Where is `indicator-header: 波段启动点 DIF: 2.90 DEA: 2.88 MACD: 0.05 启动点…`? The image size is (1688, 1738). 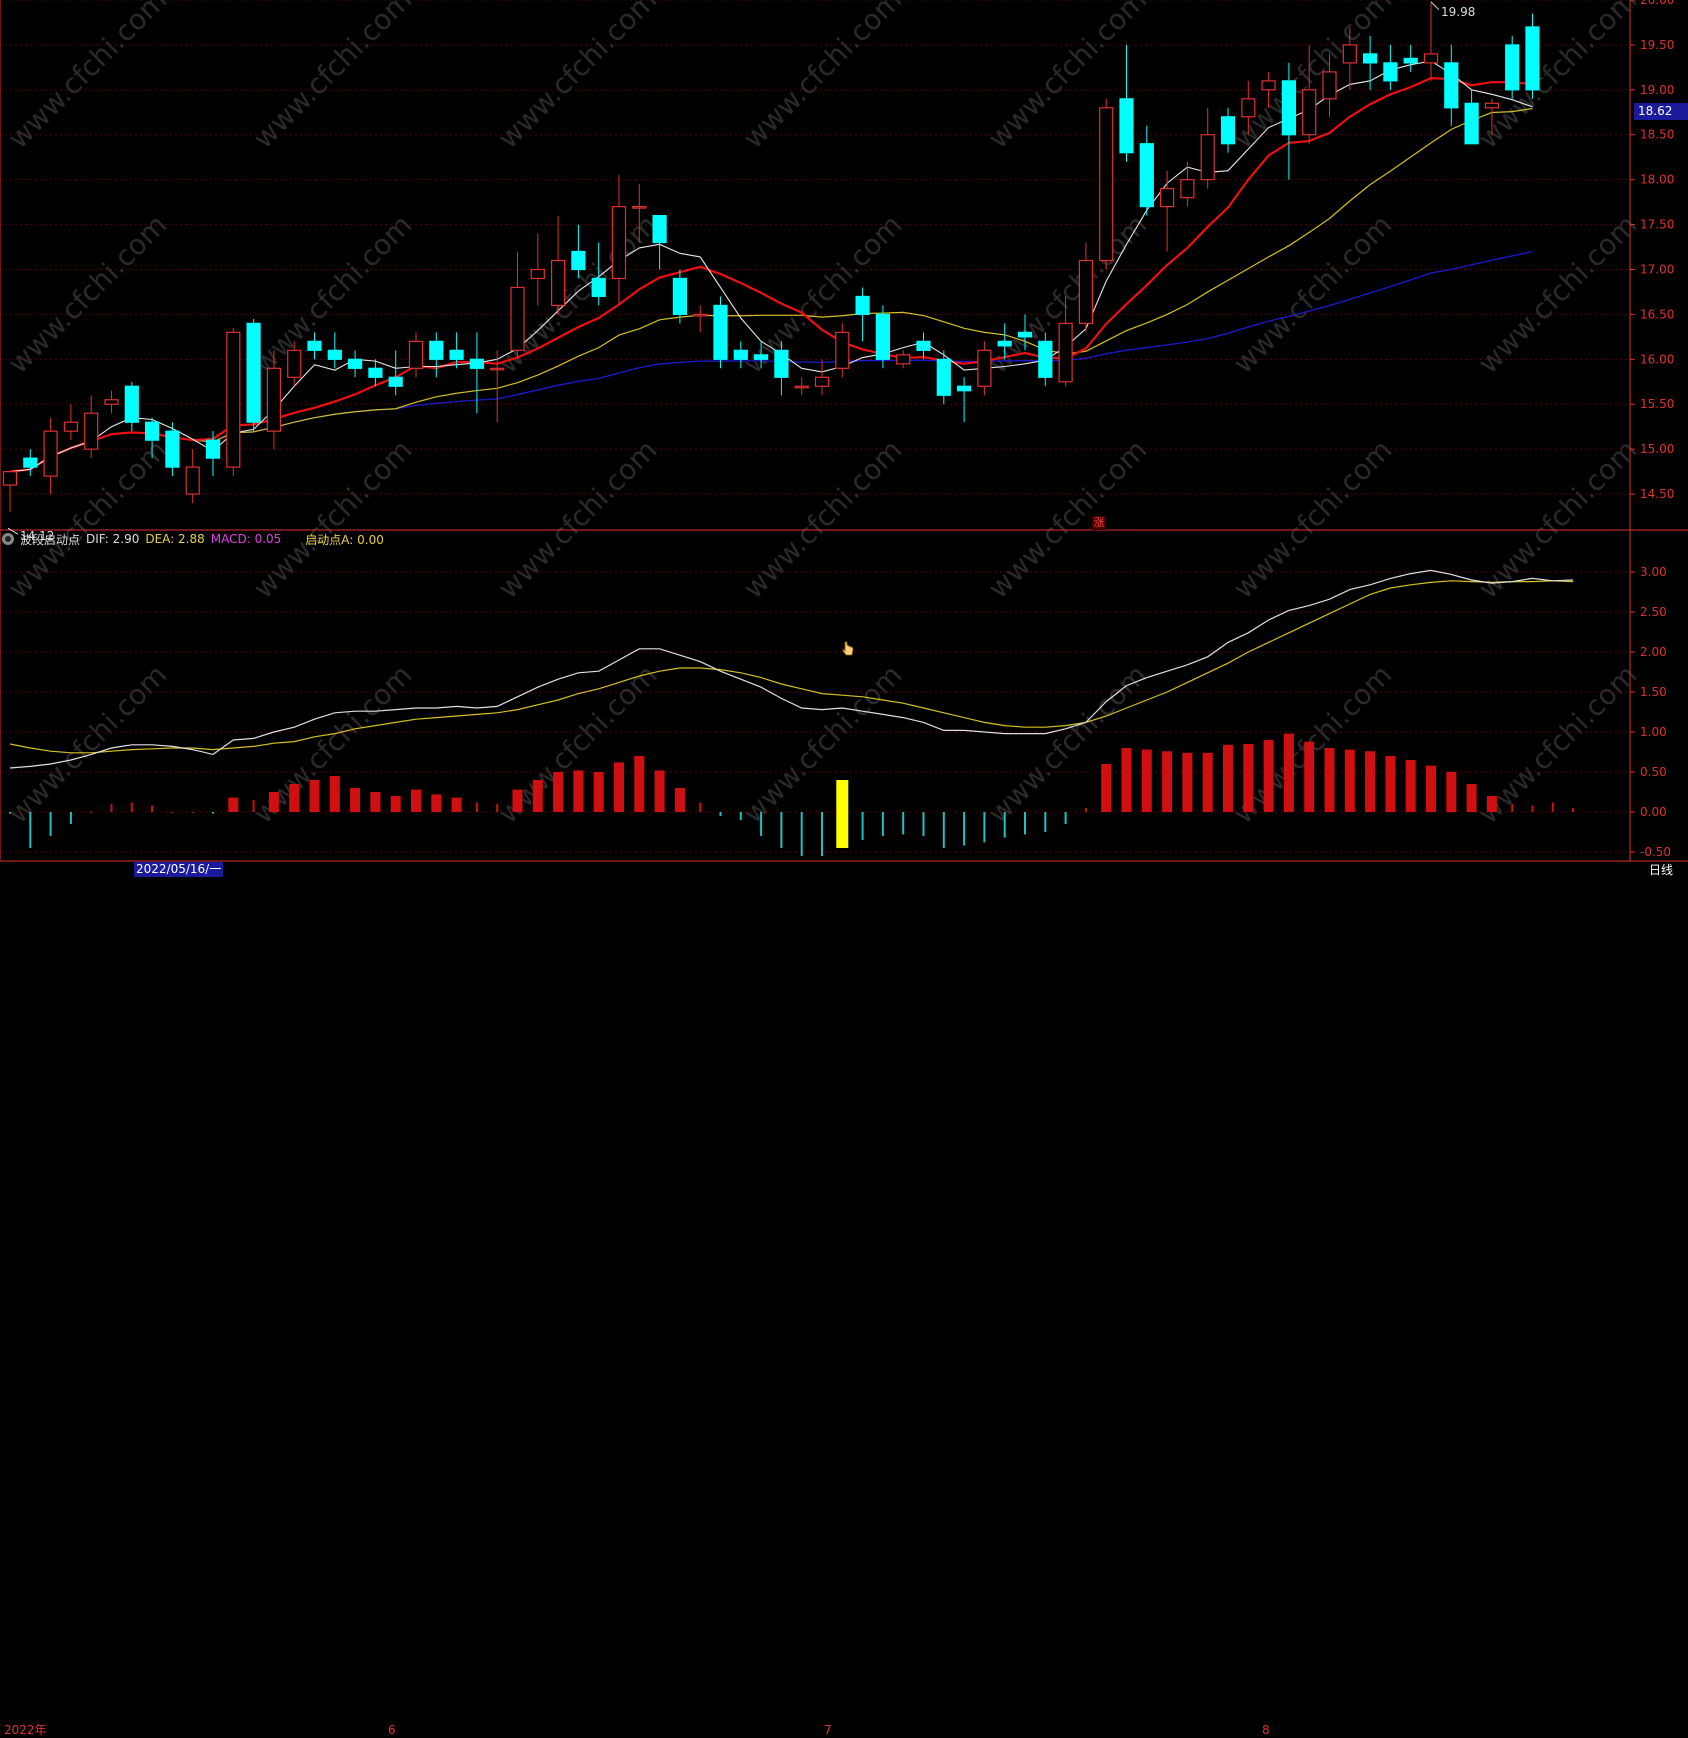
indicator-header: 波段启动点 DIF: 2.90 DEA: 2.88 MACD: 0.05 启动点… is located at coordinates (193, 539).